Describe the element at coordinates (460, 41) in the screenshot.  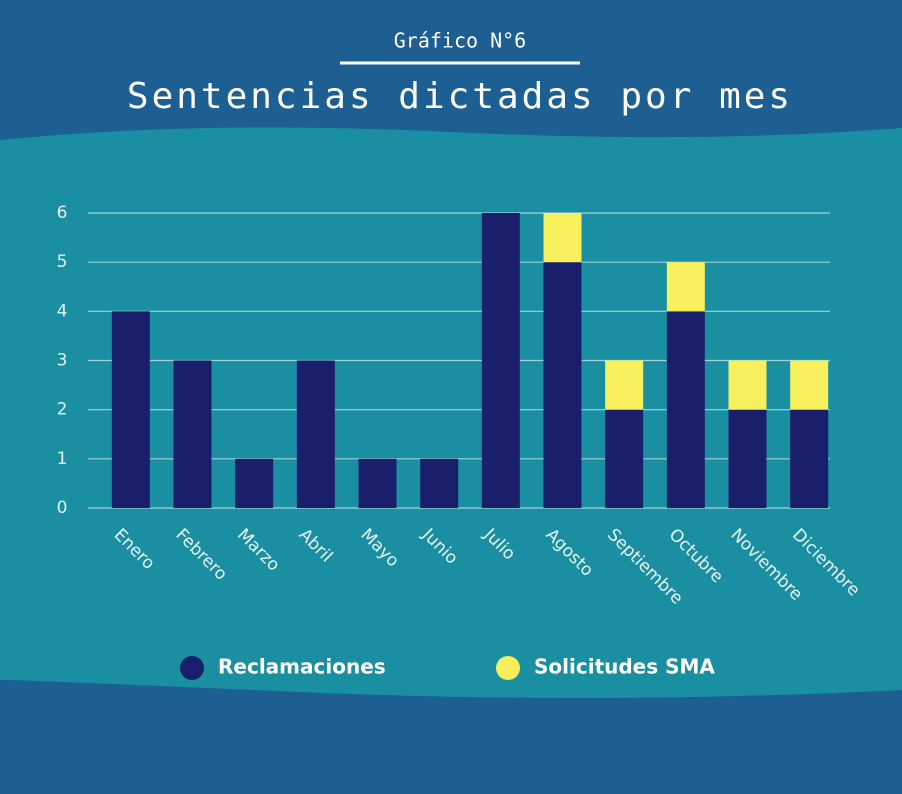
I see `chart-subtitle: Gráfico N°6` at that location.